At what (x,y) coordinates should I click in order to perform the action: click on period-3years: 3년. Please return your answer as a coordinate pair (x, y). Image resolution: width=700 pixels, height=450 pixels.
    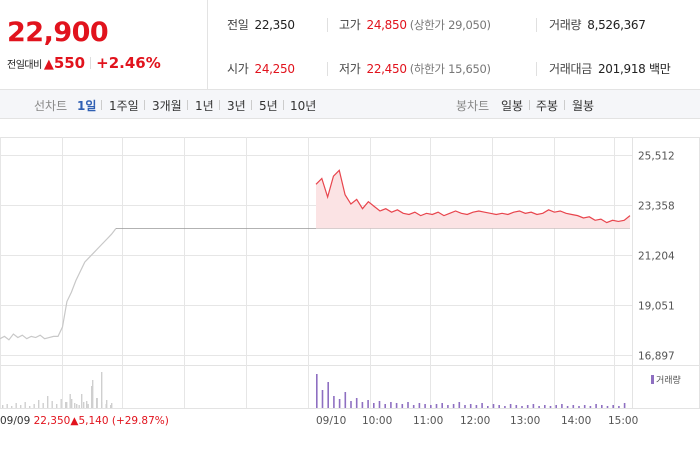
    Looking at the image, I should click on (236, 106).